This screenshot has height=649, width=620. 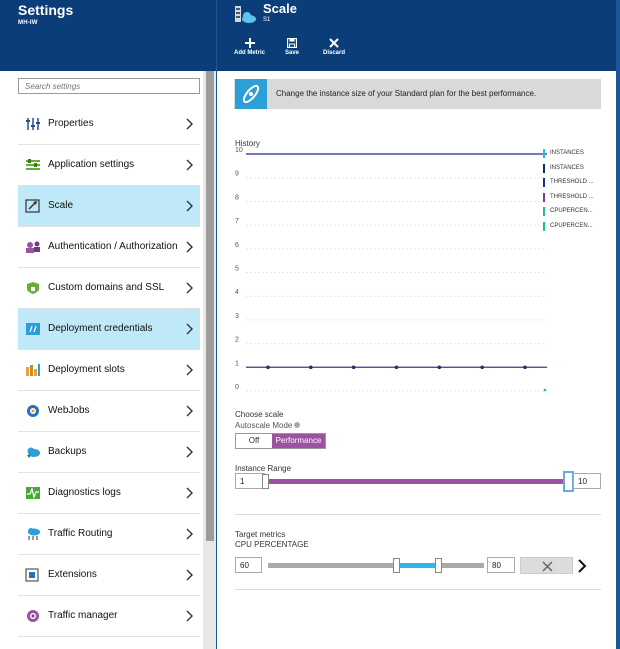 I want to click on settings-item-slots: Deployment slots, so click(x=109, y=370).